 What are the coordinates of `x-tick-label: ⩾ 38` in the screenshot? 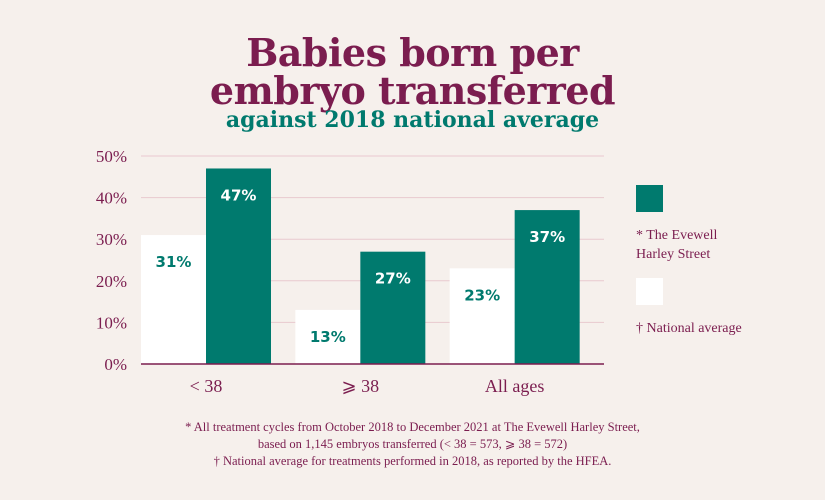 It's located at (361, 386).